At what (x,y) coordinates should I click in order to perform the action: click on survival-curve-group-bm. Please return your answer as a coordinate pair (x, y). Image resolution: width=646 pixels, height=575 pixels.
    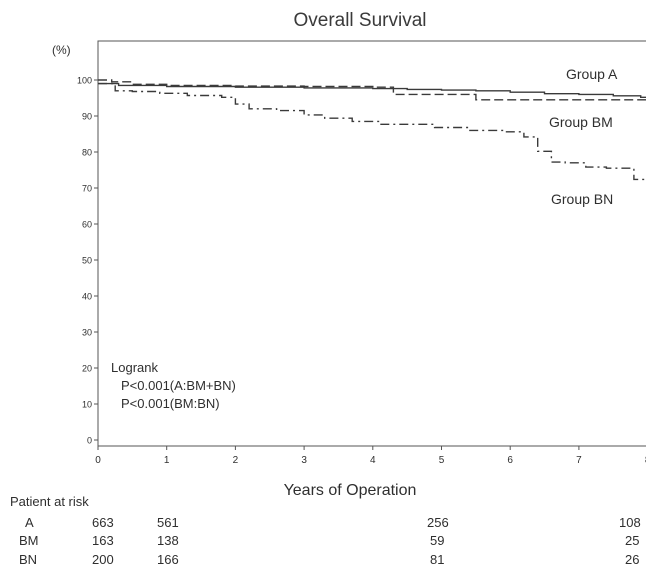
    Looking at the image, I should click on (372, 90).